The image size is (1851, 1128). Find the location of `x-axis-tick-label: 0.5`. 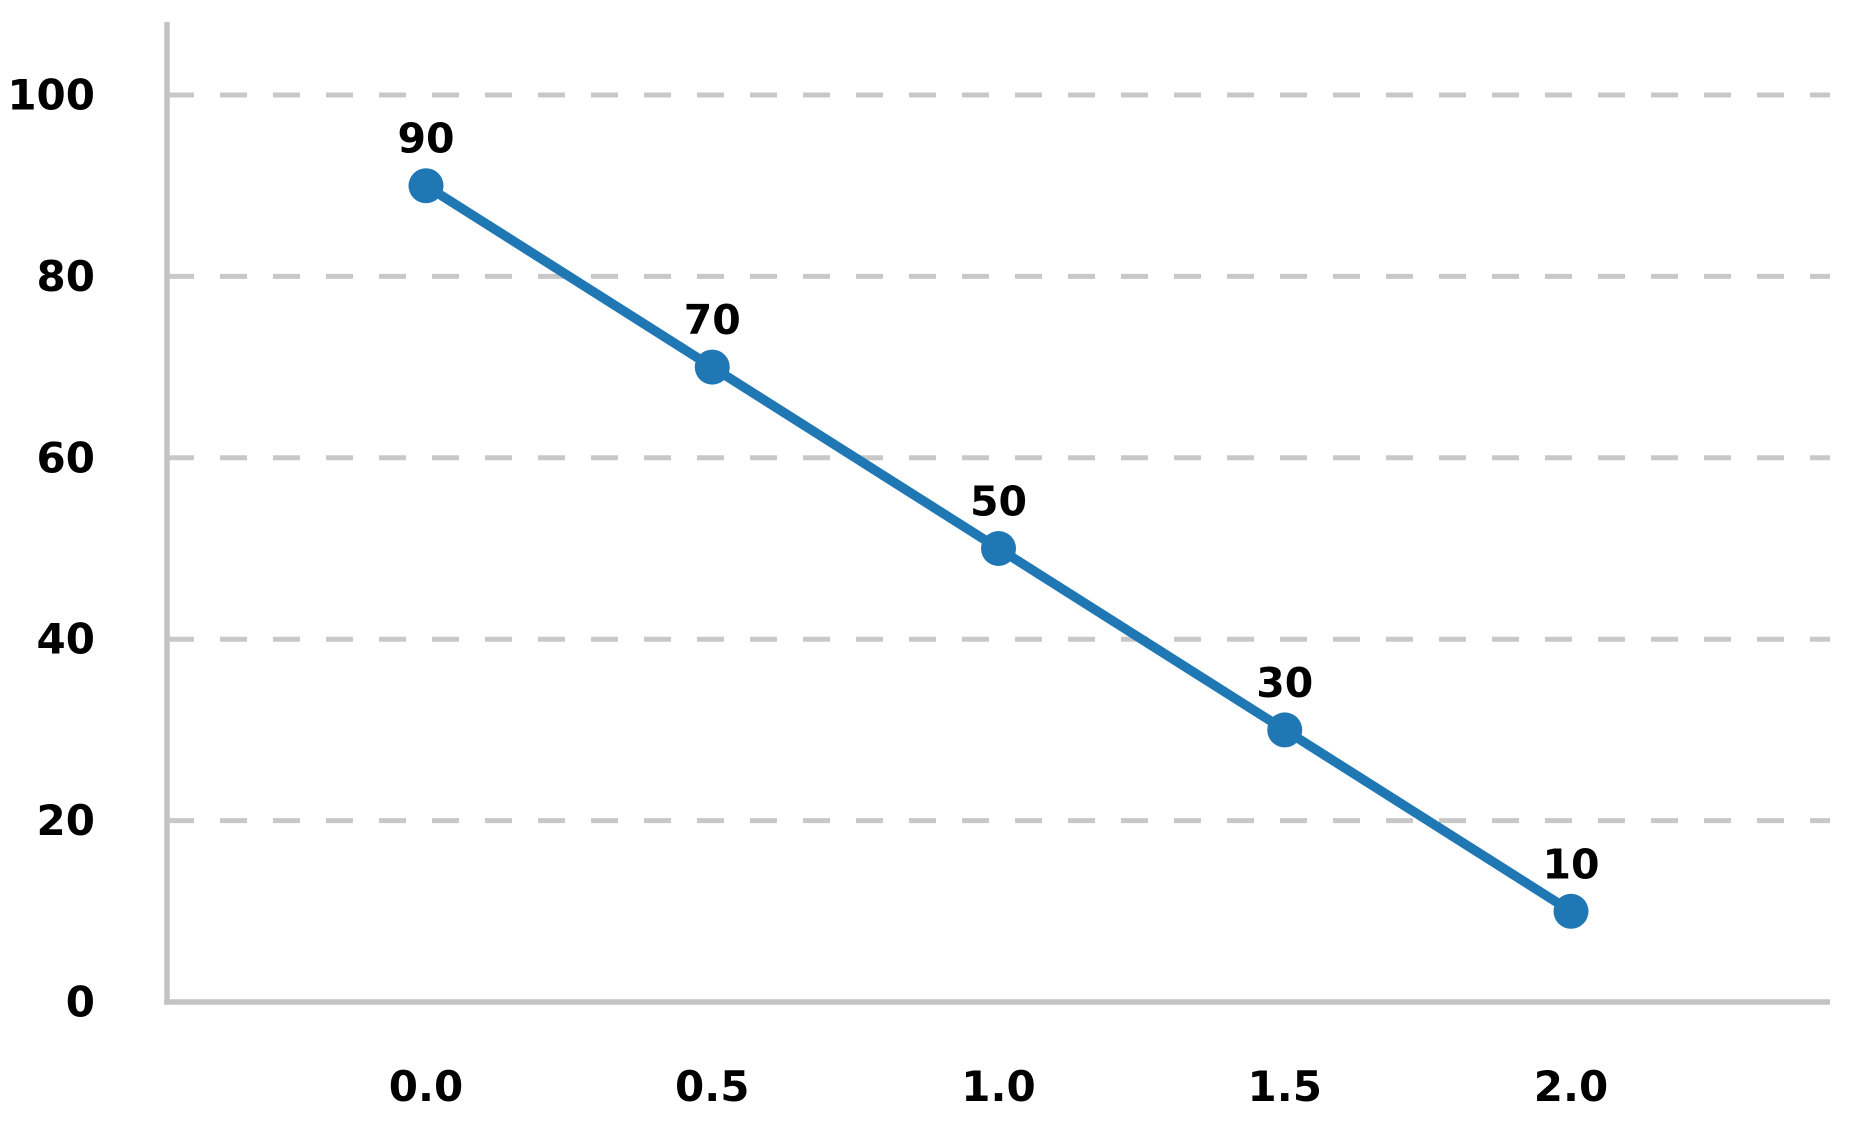

x-axis-tick-label: 0.5 is located at coordinates (712, 1086).